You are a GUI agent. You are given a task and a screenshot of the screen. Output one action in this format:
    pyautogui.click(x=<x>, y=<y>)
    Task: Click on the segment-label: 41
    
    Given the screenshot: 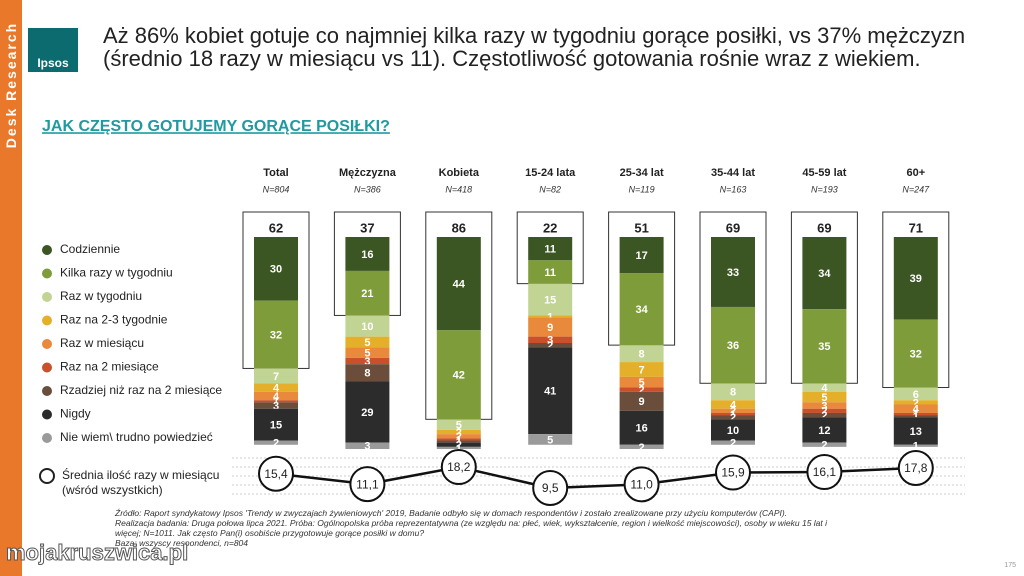 What is the action you would take?
    pyautogui.click(x=550, y=392)
    